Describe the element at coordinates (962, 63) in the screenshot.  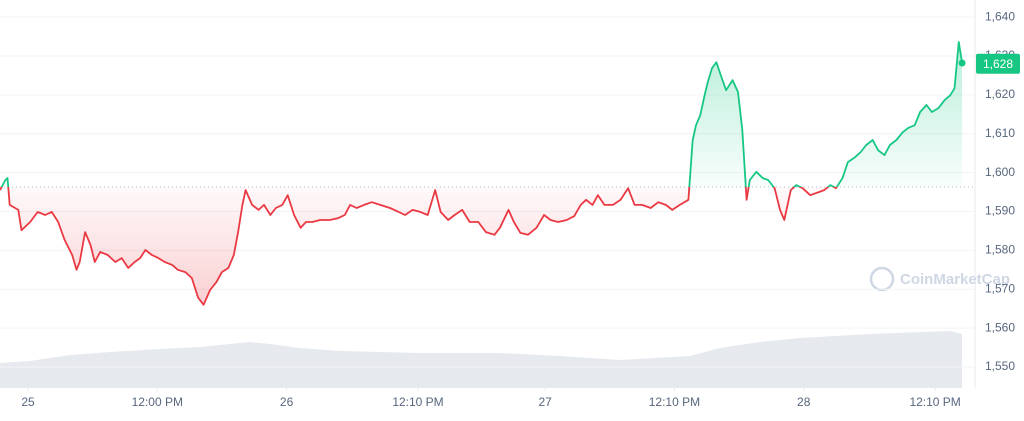
I see `last-point` at that location.